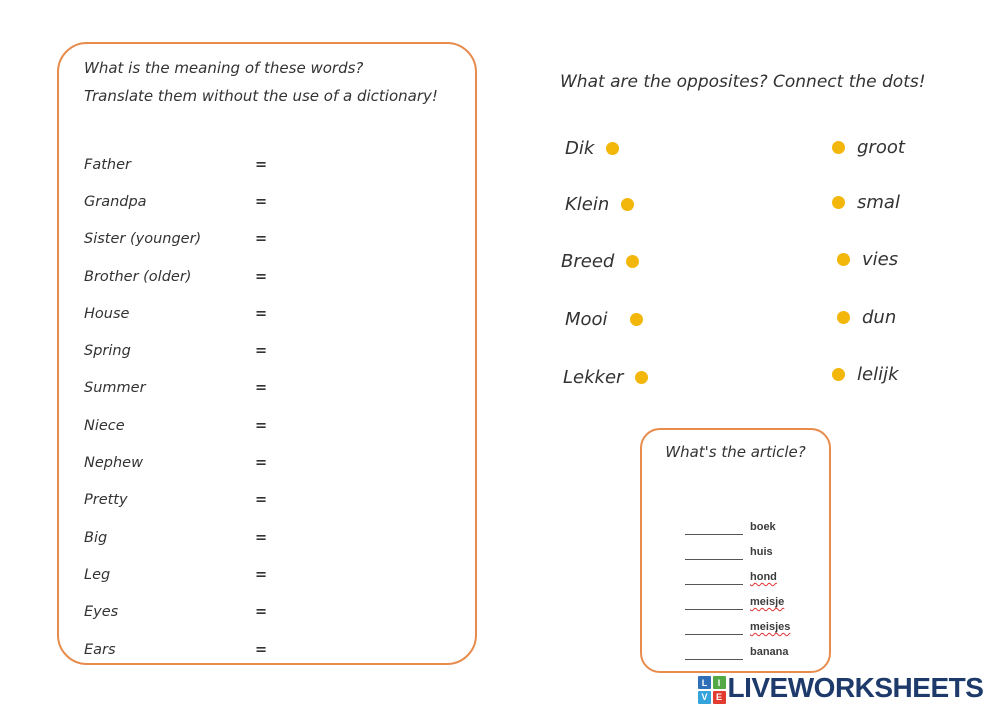  Describe the element at coordinates (138, 276) in the screenshot. I see `translate-word: Brother (older)` at that location.